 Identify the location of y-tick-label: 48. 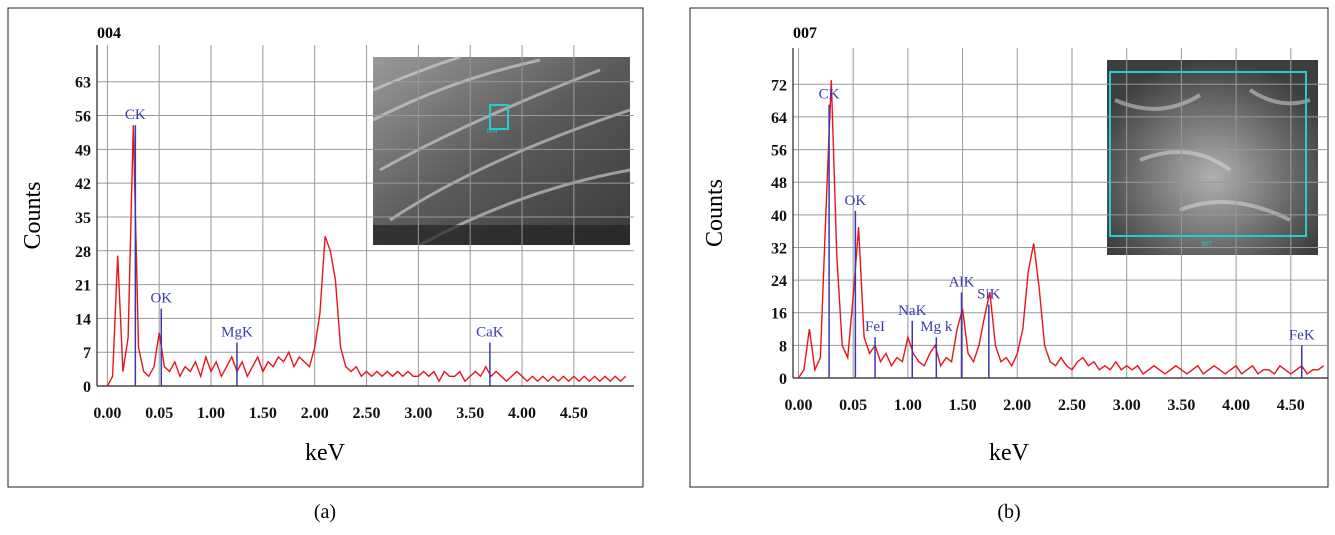
(779, 183).